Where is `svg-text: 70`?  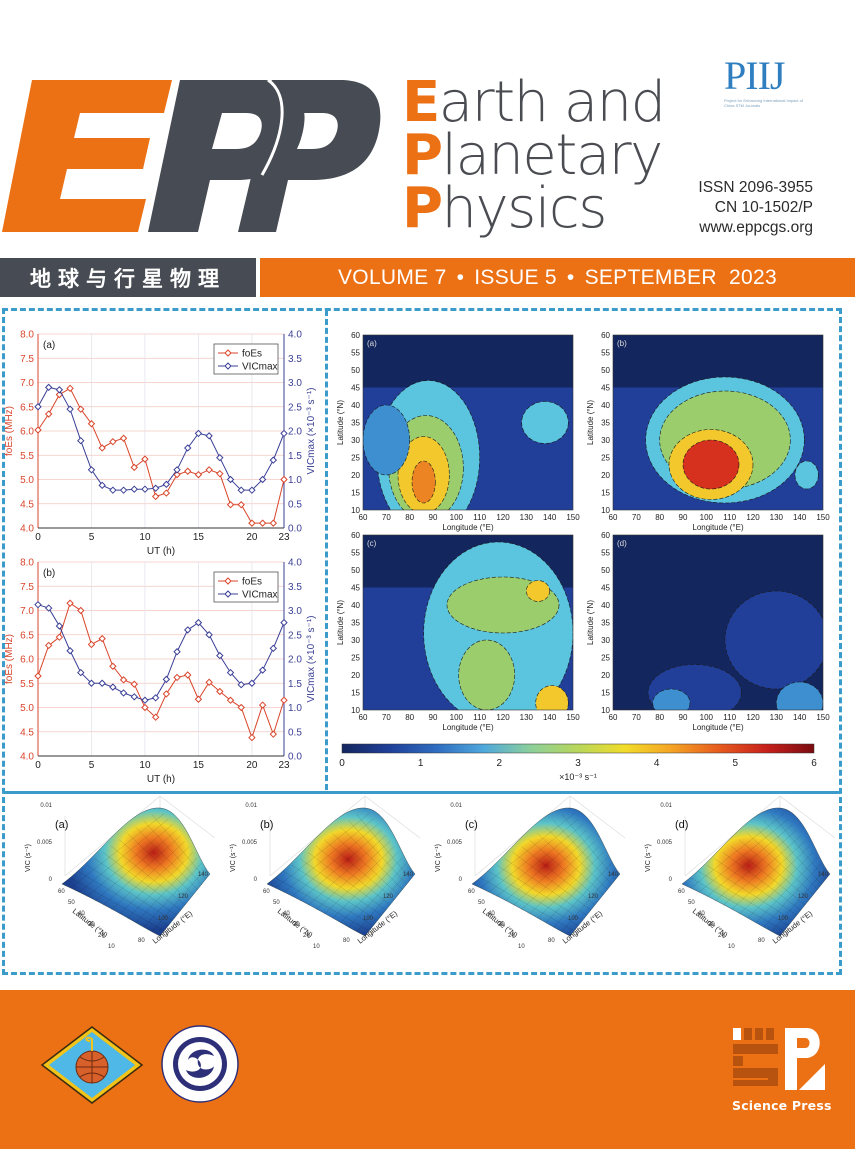 svg-text: 70 is located at coordinates (386, 717).